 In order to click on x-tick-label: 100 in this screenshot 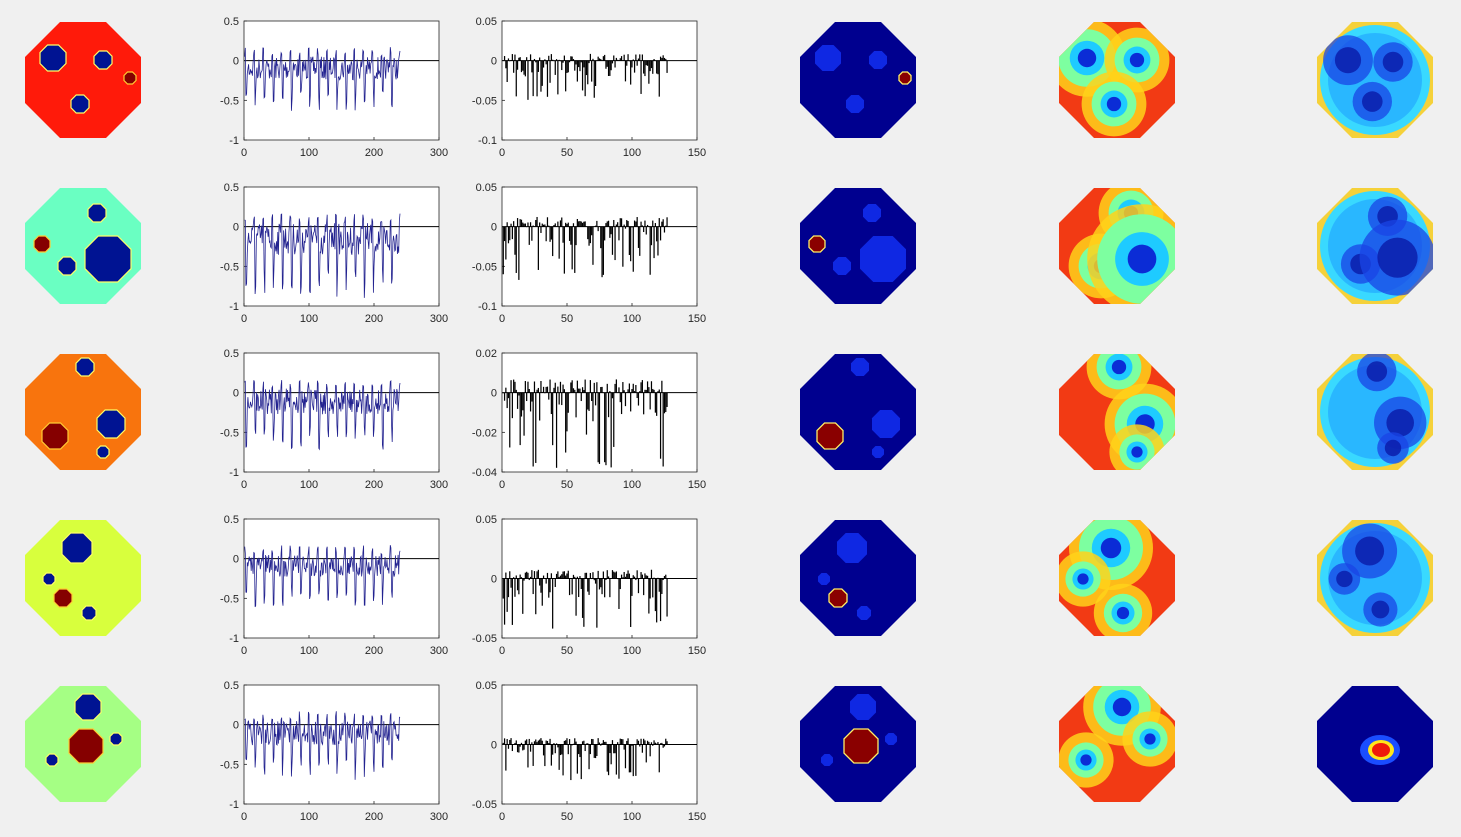, I will do `click(309, 817)`.